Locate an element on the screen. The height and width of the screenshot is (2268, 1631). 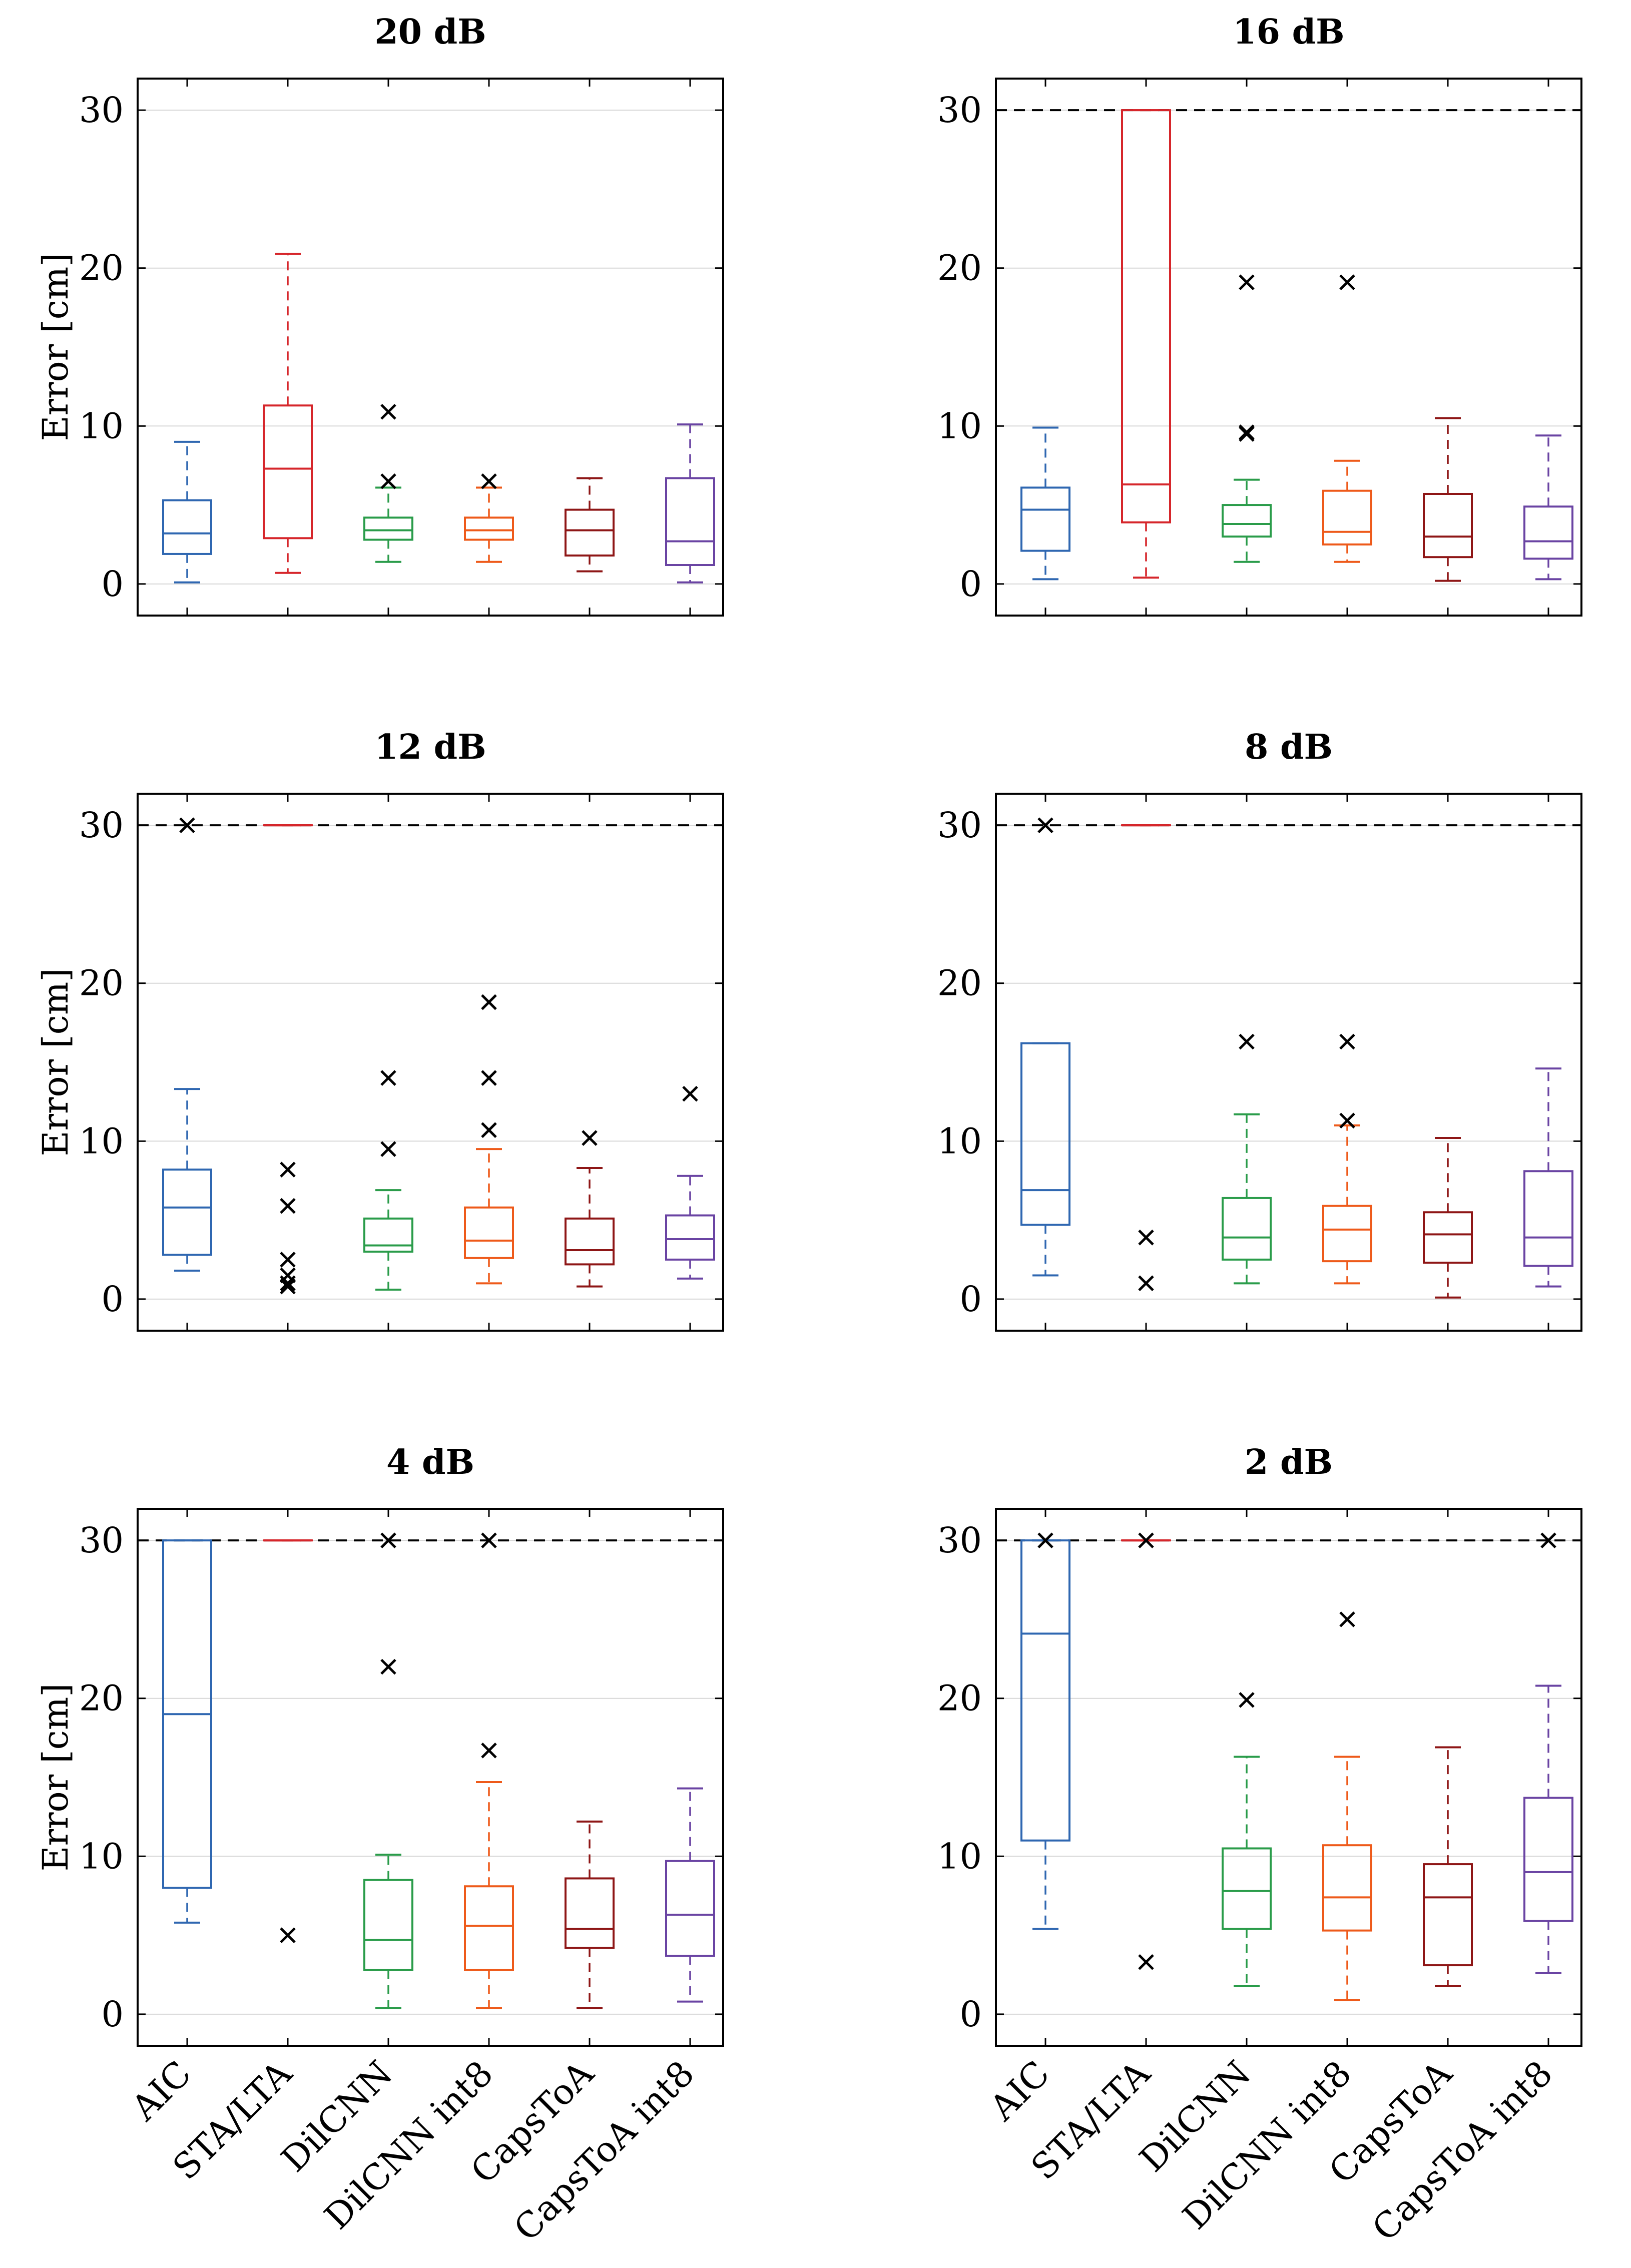
panel-0: 20 dB 0 10 20 30 Error [cm] is located at coordinates (379, 315).